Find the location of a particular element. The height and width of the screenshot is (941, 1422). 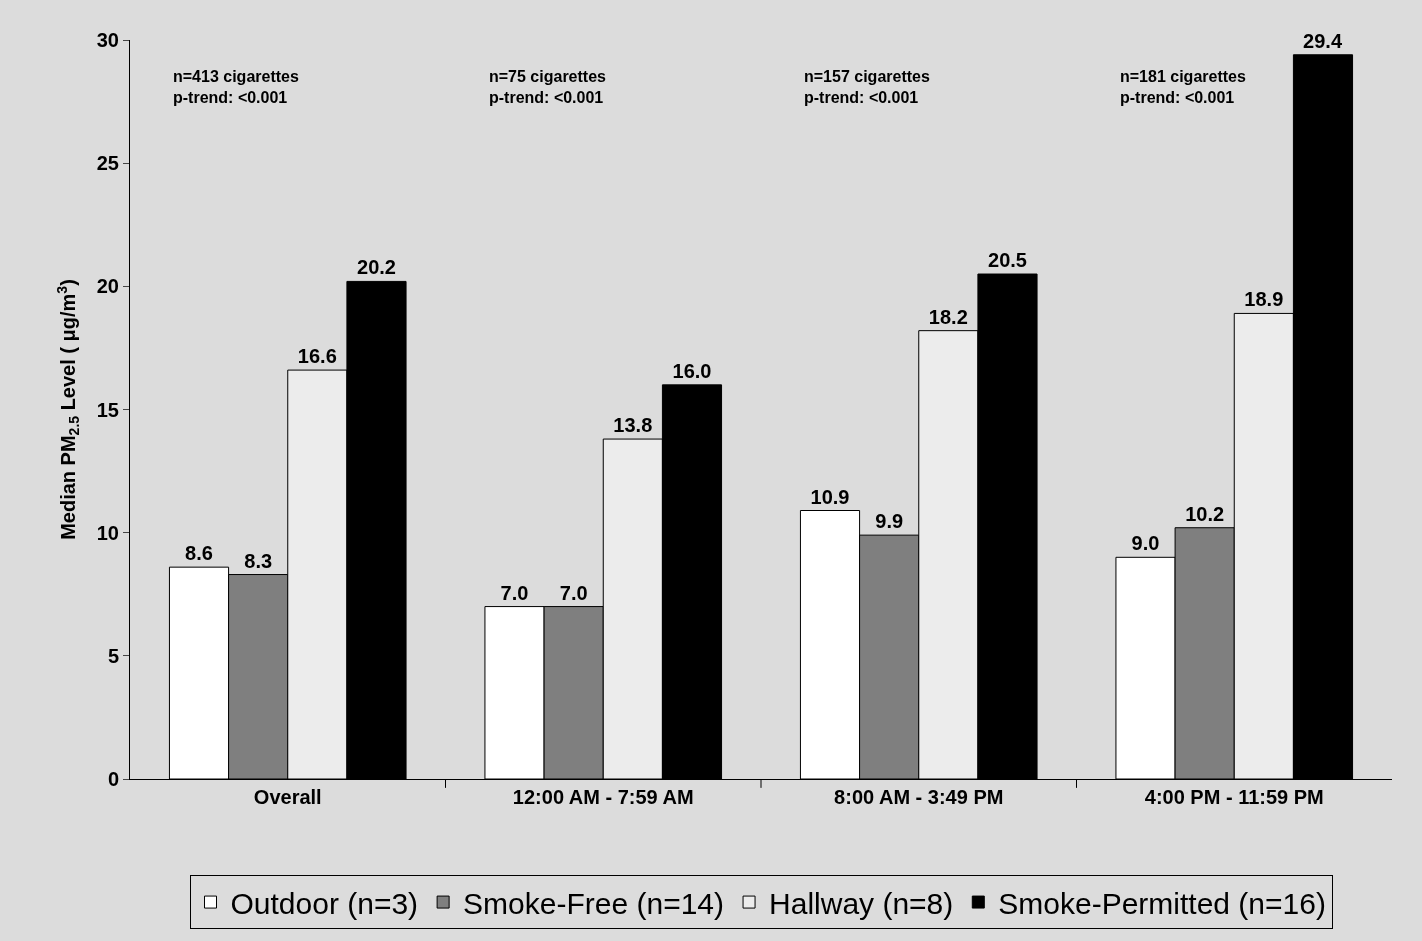

data-label: 10.2 is located at coordinates (1205, 513).